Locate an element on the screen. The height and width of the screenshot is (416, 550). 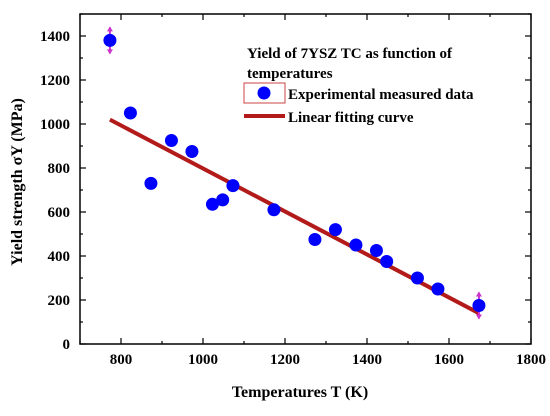
x-tick-label: 1000 is located at coordinates (203, 360).